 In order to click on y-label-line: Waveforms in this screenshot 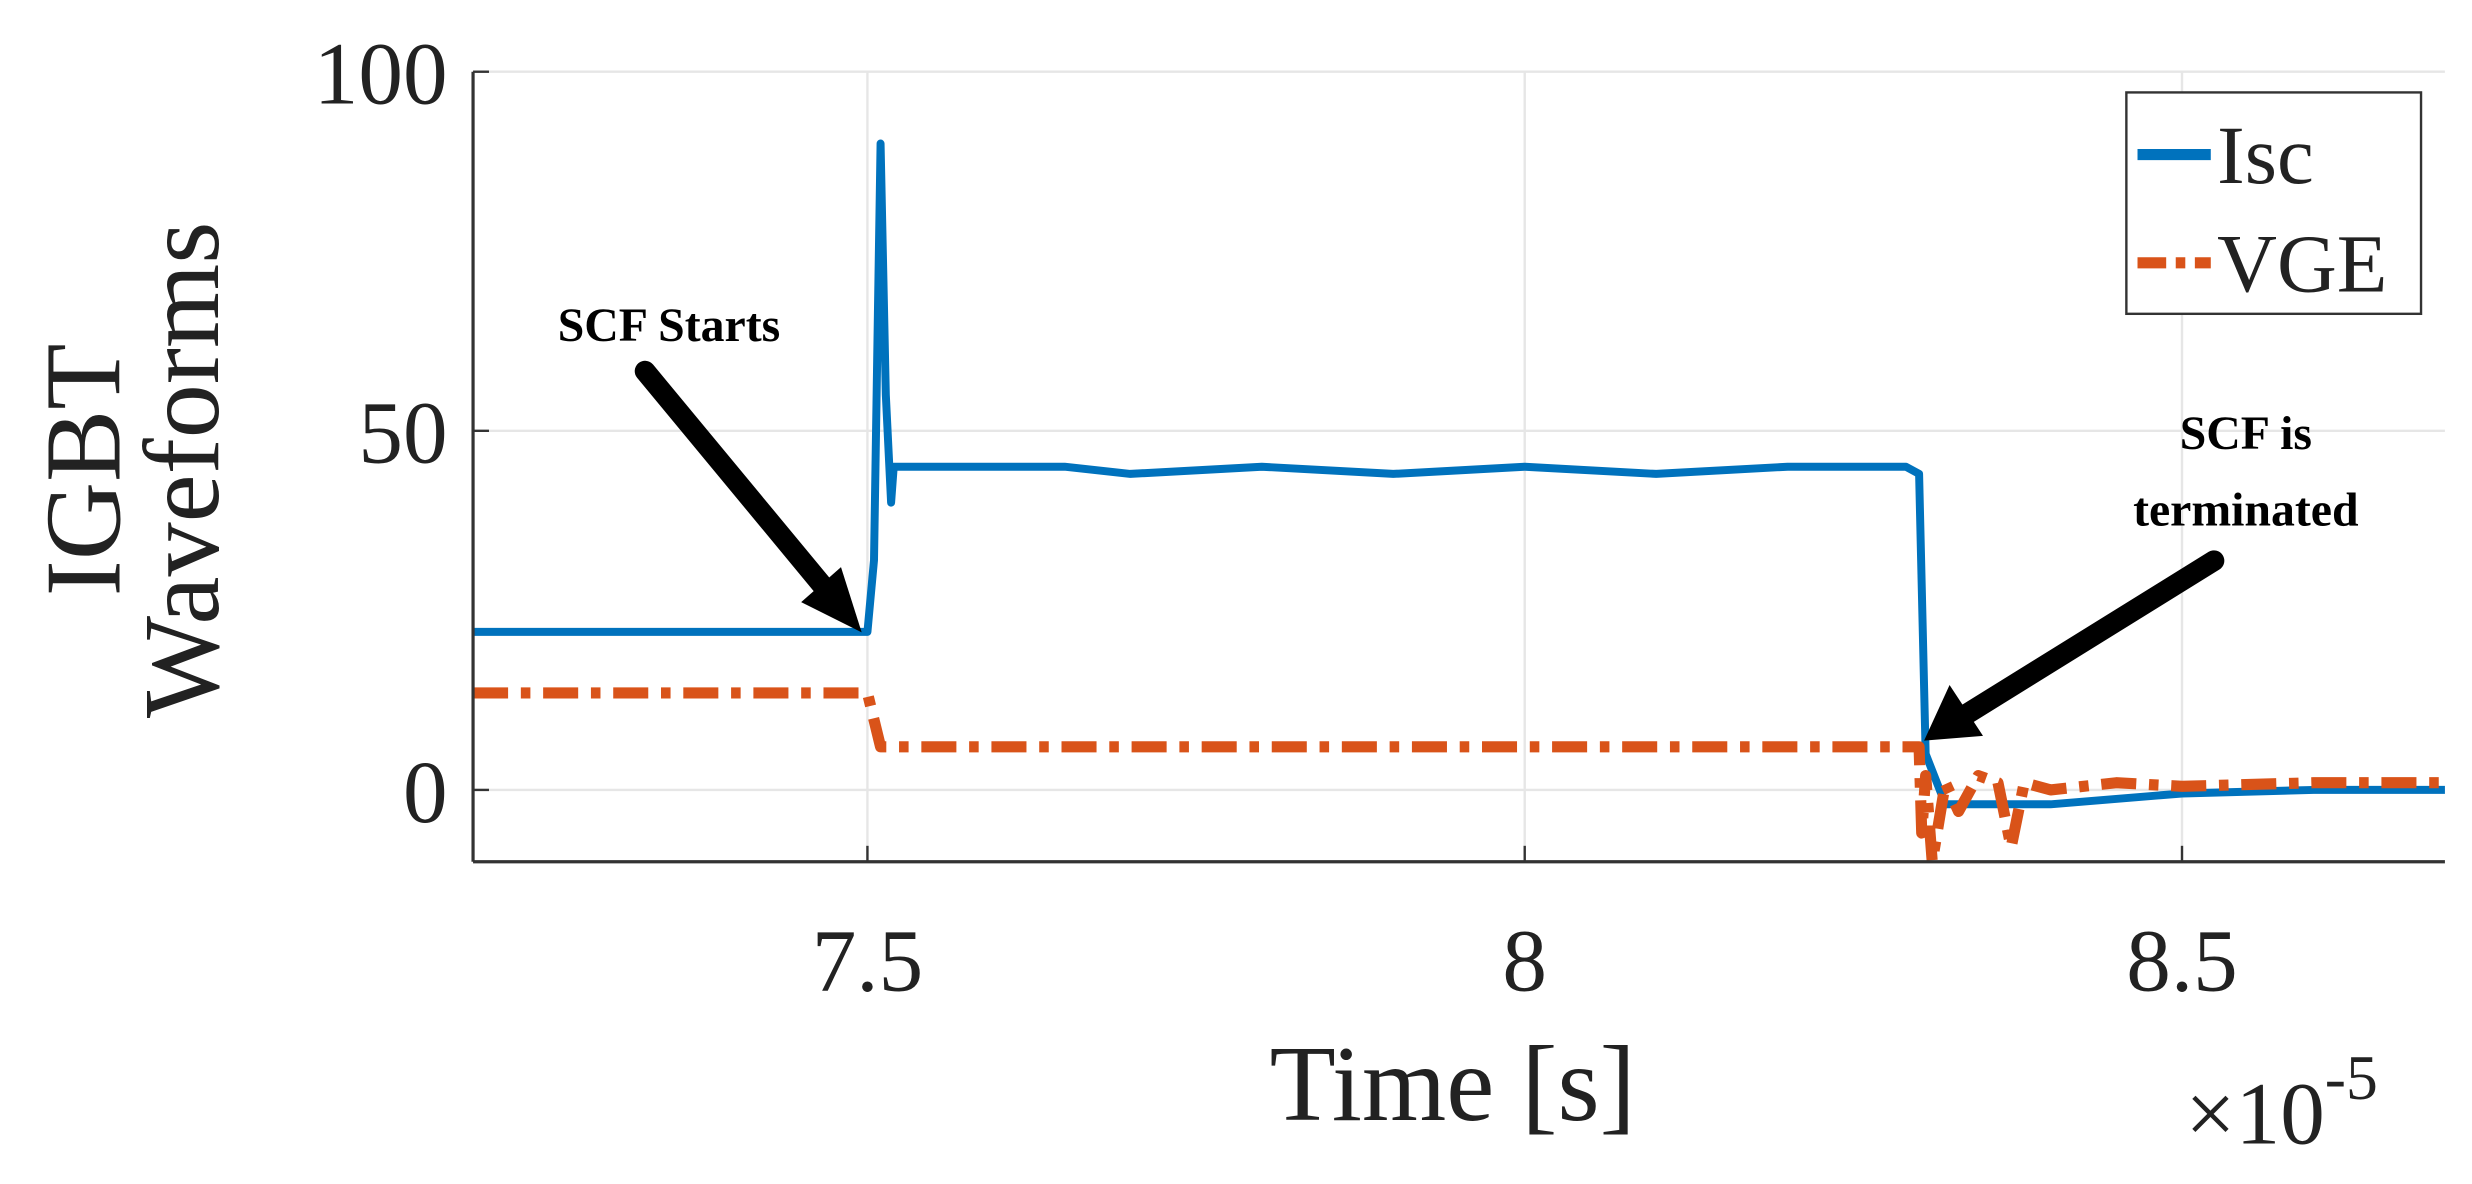, I will do `click(182, 470)`.